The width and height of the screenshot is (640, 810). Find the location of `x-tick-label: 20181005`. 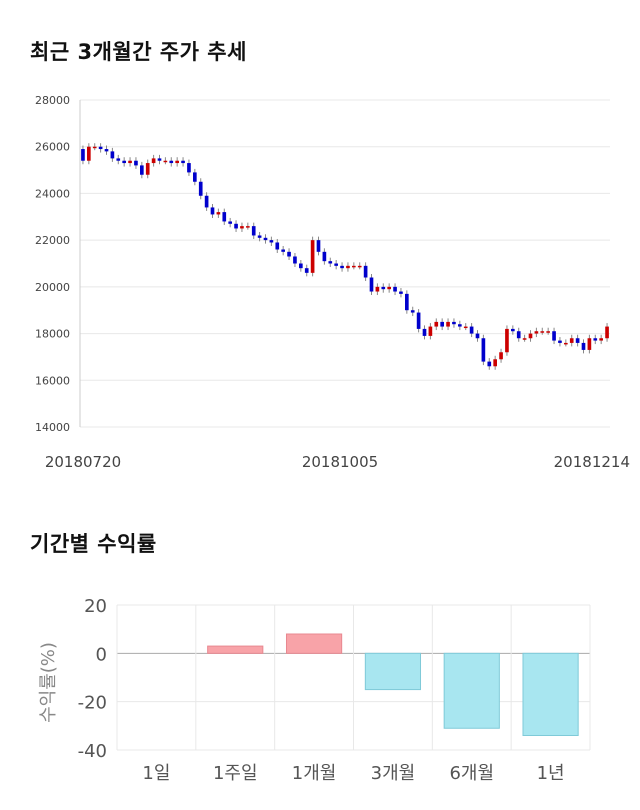

x-tick-label: 20181005 is located at coordinates (340, 462).